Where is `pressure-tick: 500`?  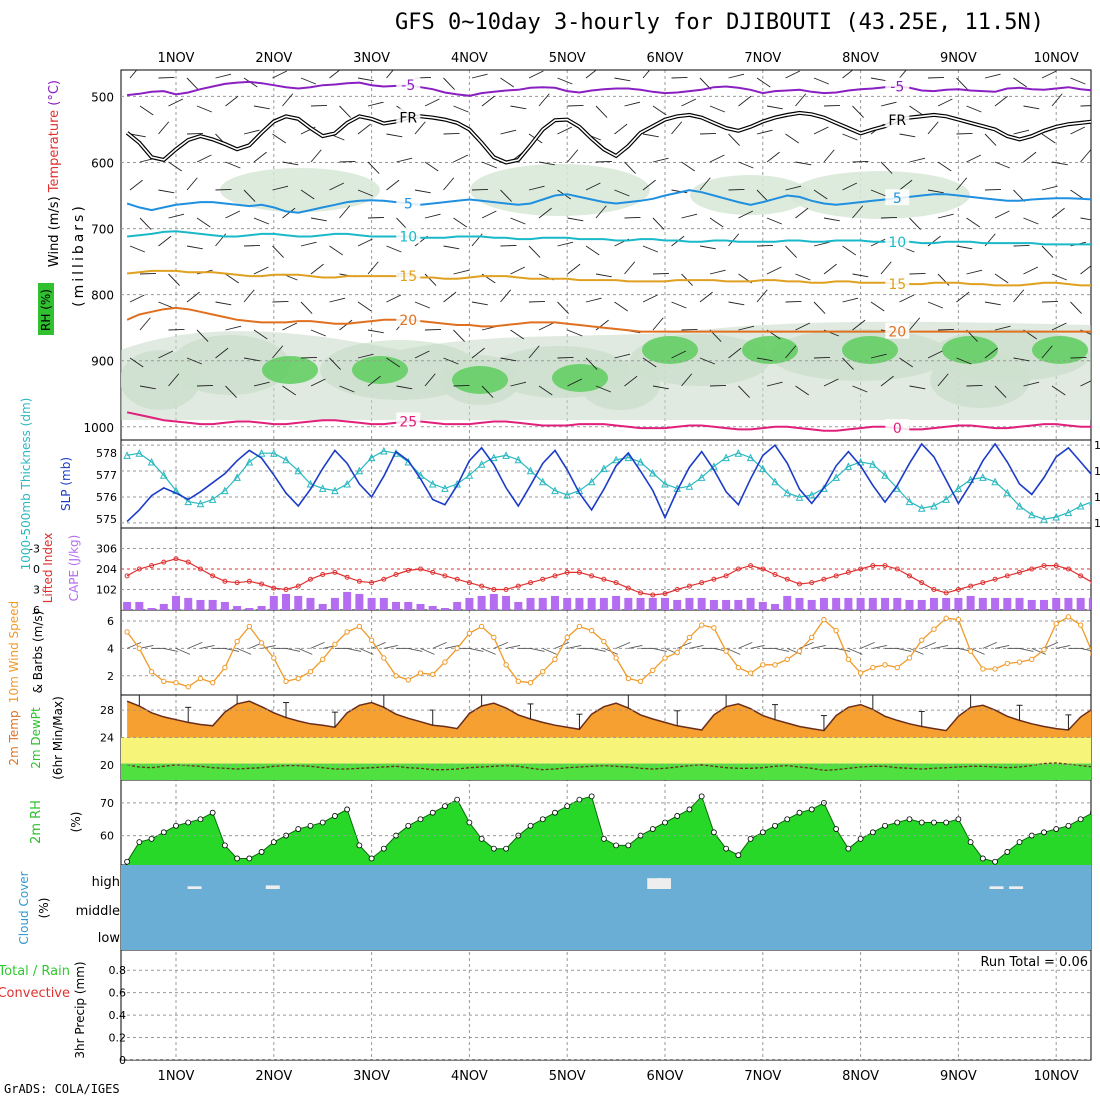
pressure-tick: 500 is located at coordinates (102, 97).